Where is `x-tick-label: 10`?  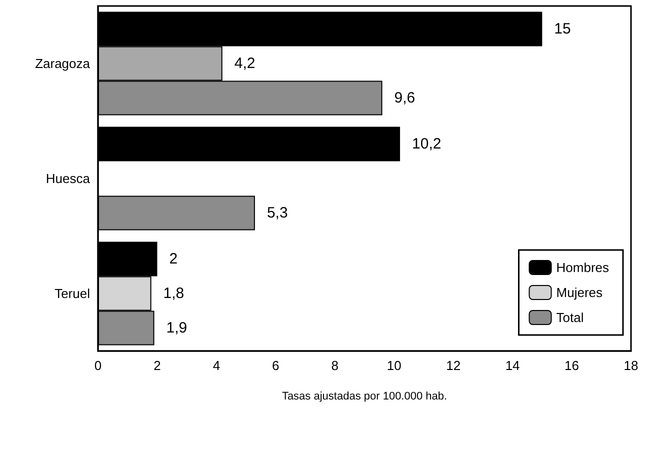 x-tick-label: 10 is located at coordinates (394, 365).